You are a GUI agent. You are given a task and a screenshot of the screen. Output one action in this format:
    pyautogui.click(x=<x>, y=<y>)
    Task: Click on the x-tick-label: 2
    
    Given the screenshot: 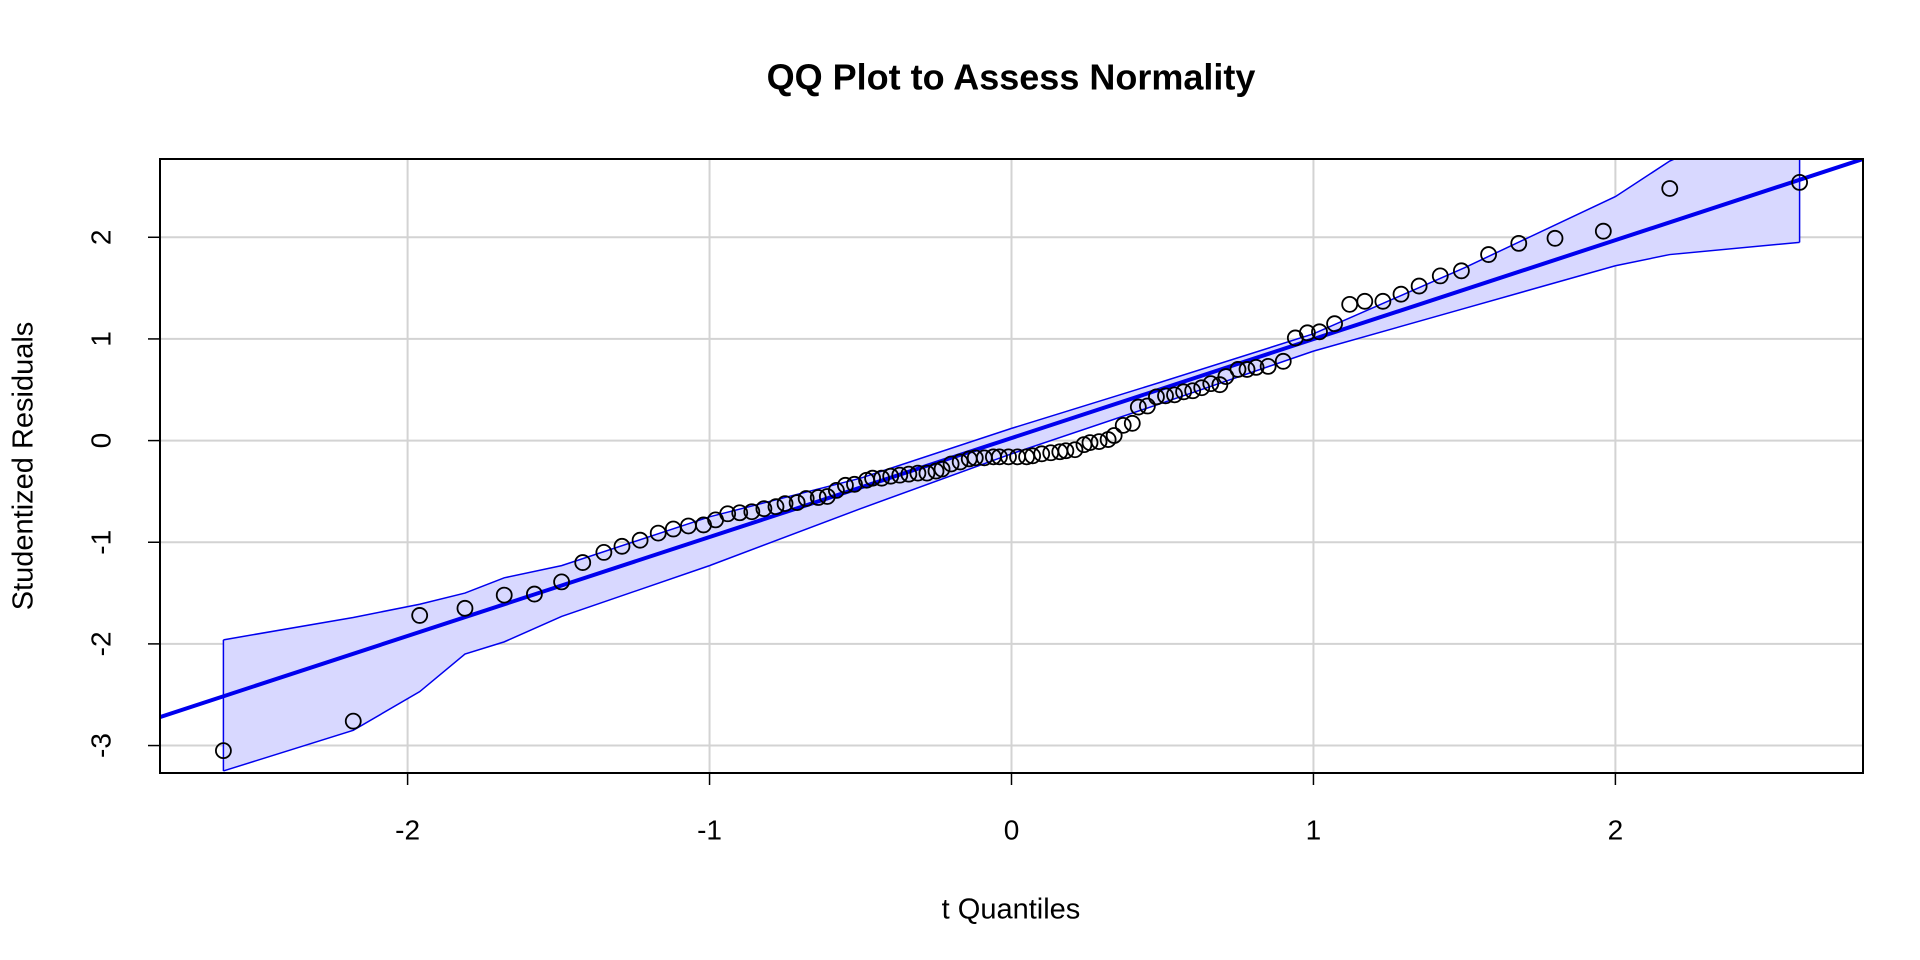 What is the action you would take?
    pyautogui.click(x=1616, y=829)
    